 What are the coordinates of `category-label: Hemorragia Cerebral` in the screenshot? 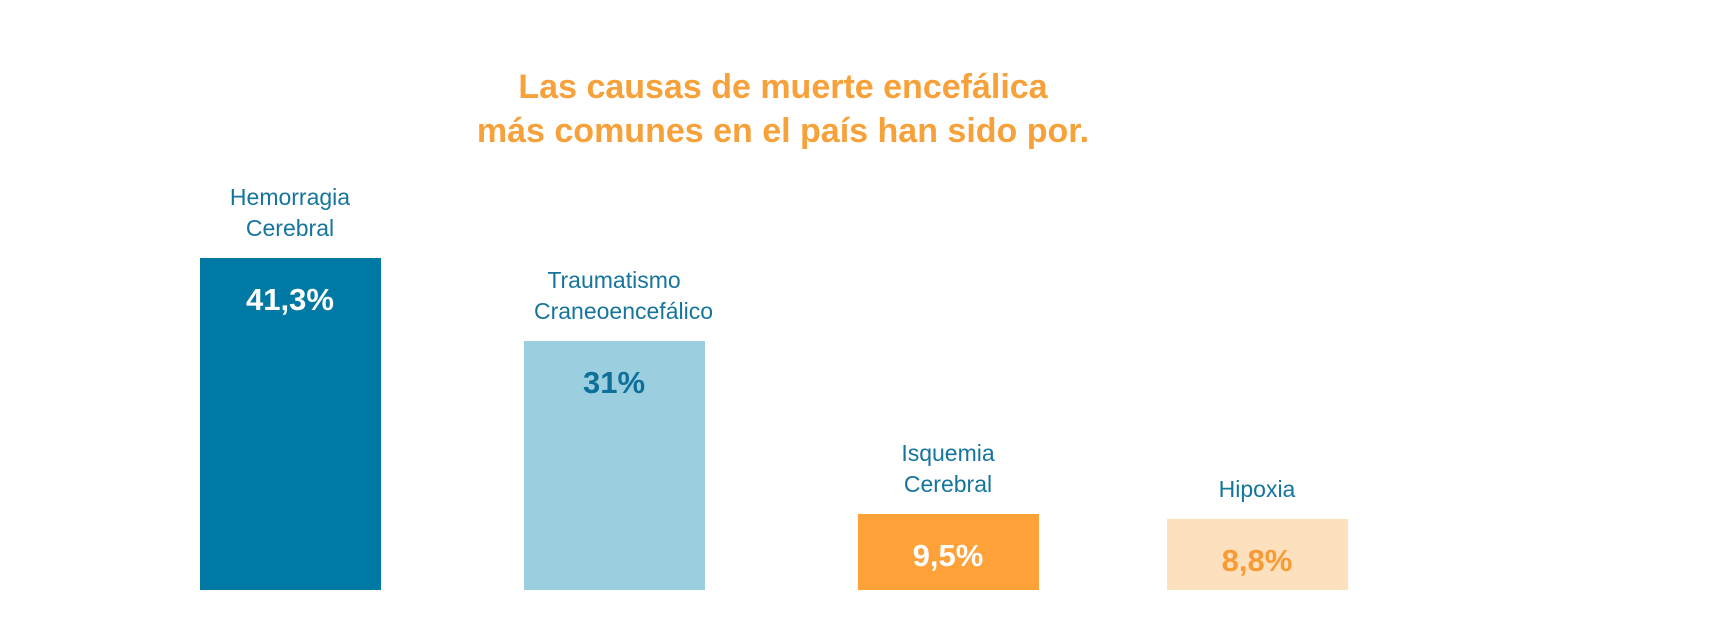 It's located at (290, 212).